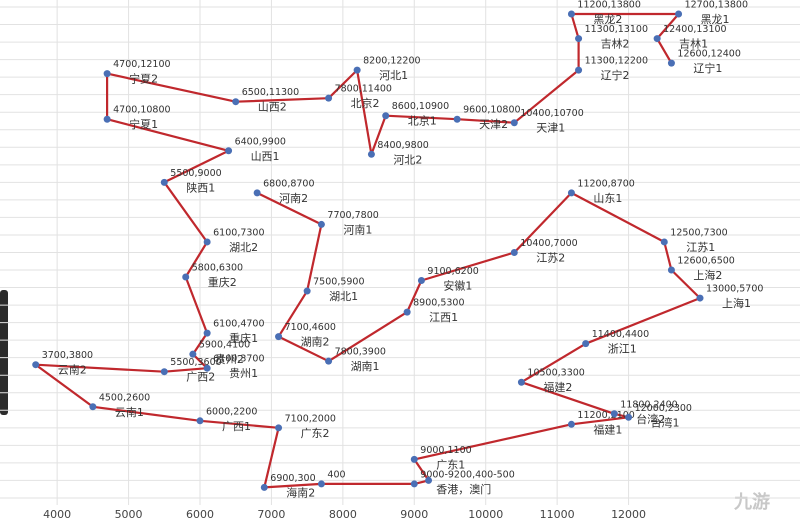 The width and height of the screenshot is (800, 526). Describe the element at coordinates (450, 464) in the screenshot. I see `point-name: 广东1` at that location.